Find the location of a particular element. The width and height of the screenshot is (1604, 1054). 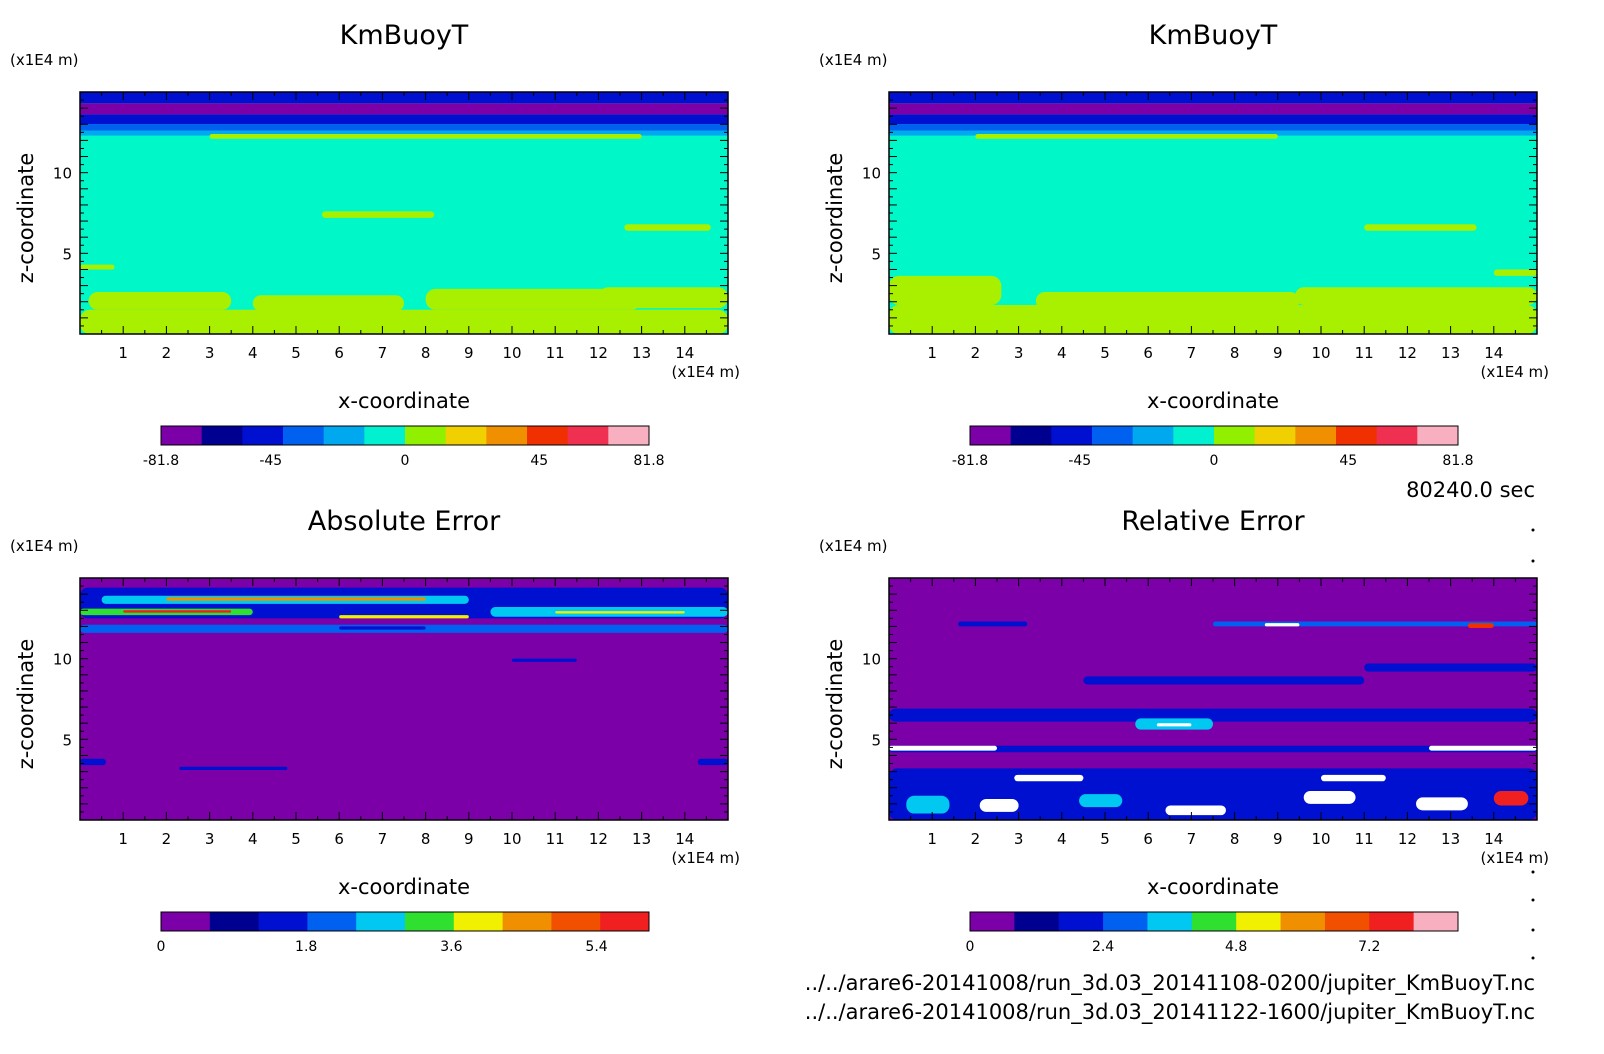

x-tick-label: 12 is located at coordinates (1407, 839).